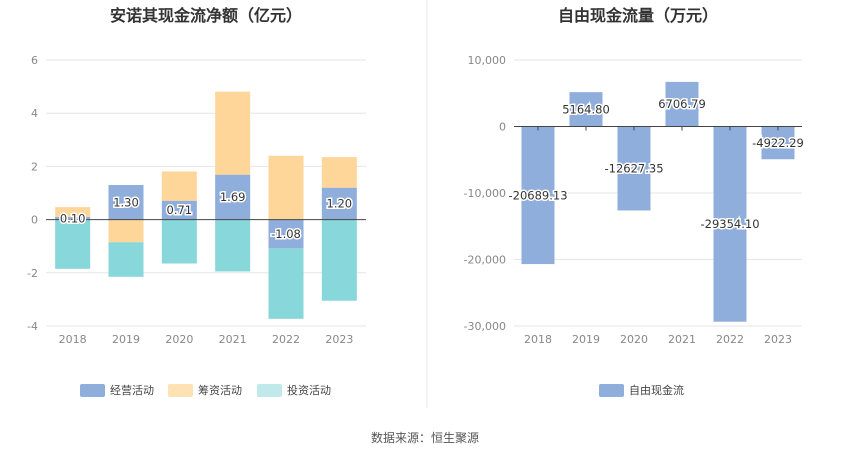 This screenshot has width=850, height=463. I want to click on data-label: 0.71, so click(180, 210).